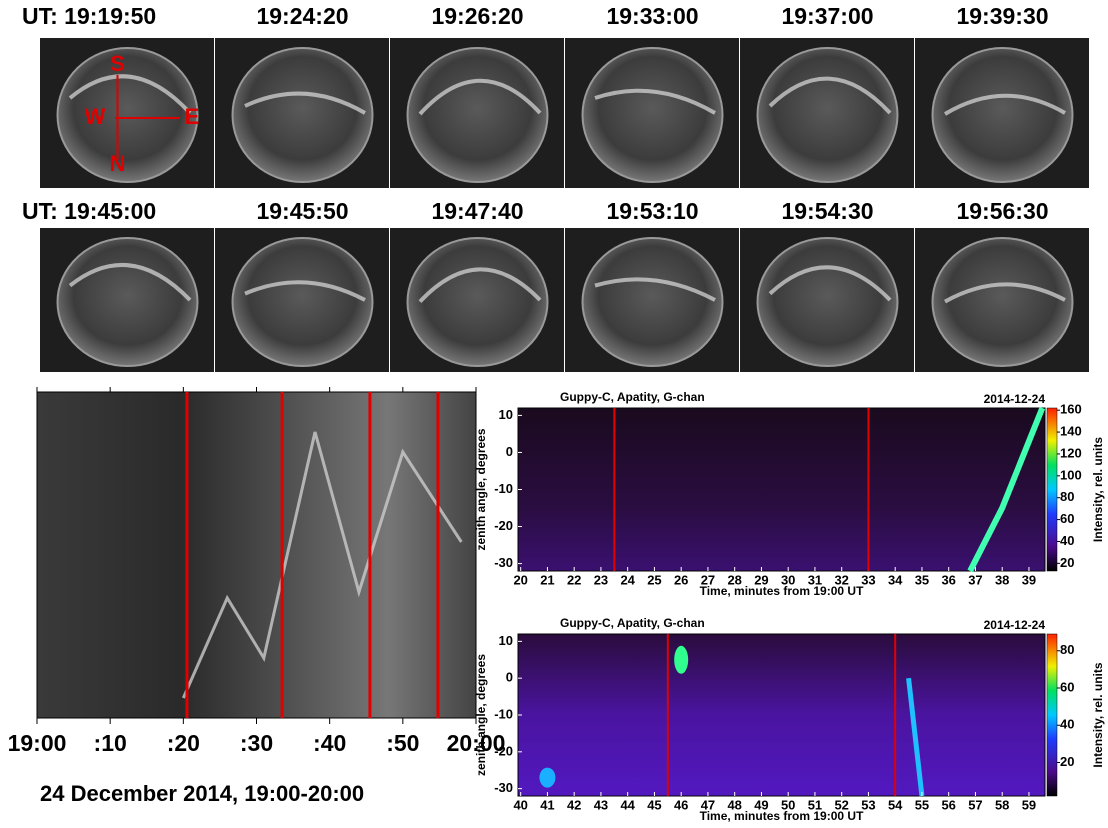  I want to click on y-axis-label: zenith angle, degrees, so click(481, 715).